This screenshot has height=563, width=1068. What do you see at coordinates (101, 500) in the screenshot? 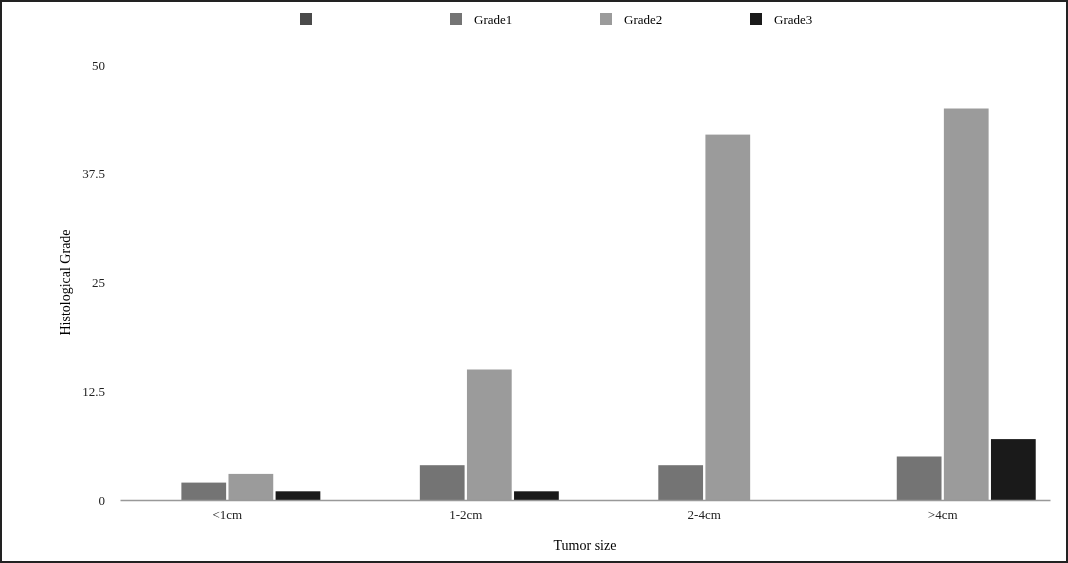
I see `y-tick-label: 0` at bounding box center [101, 500].